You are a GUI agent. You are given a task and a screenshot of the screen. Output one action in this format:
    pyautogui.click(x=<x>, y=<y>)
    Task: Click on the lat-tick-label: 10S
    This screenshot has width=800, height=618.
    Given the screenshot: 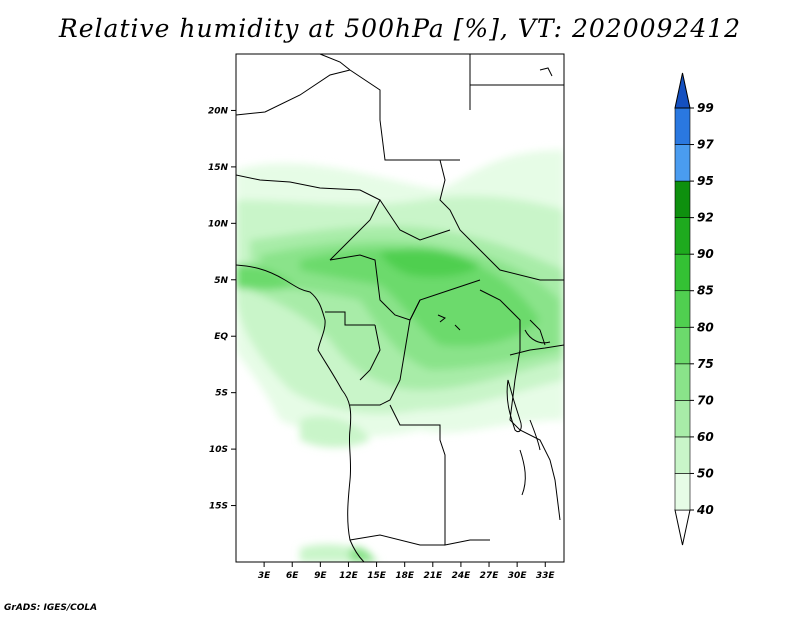 What is the action you would take?
    pyautogui.click(x=218, y=450)
    